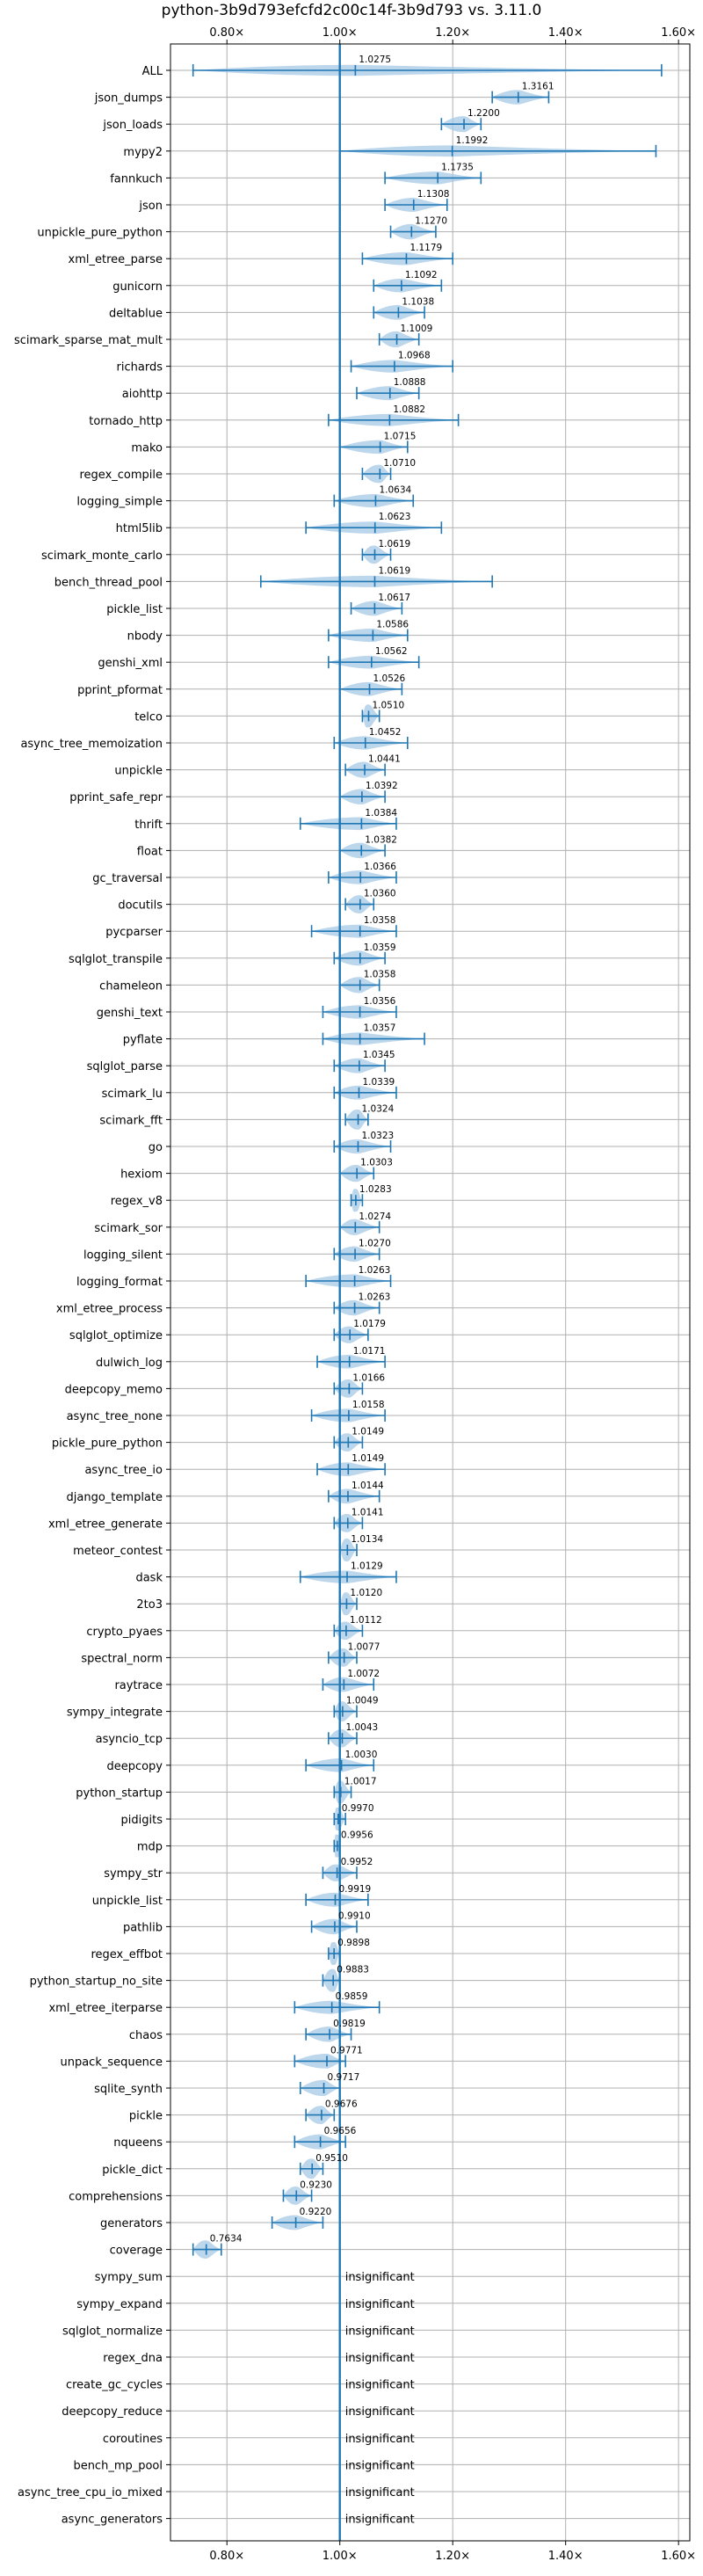  I want to click on mean-value-label: 0.9220, so click(316, 2212).